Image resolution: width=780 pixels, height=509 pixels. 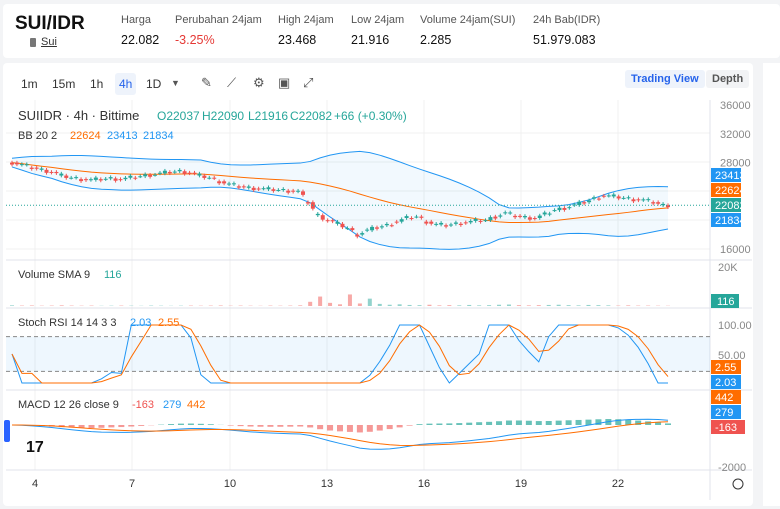 I want to click on fullscreen-icon: ⤢, so click(x=308, y=82).